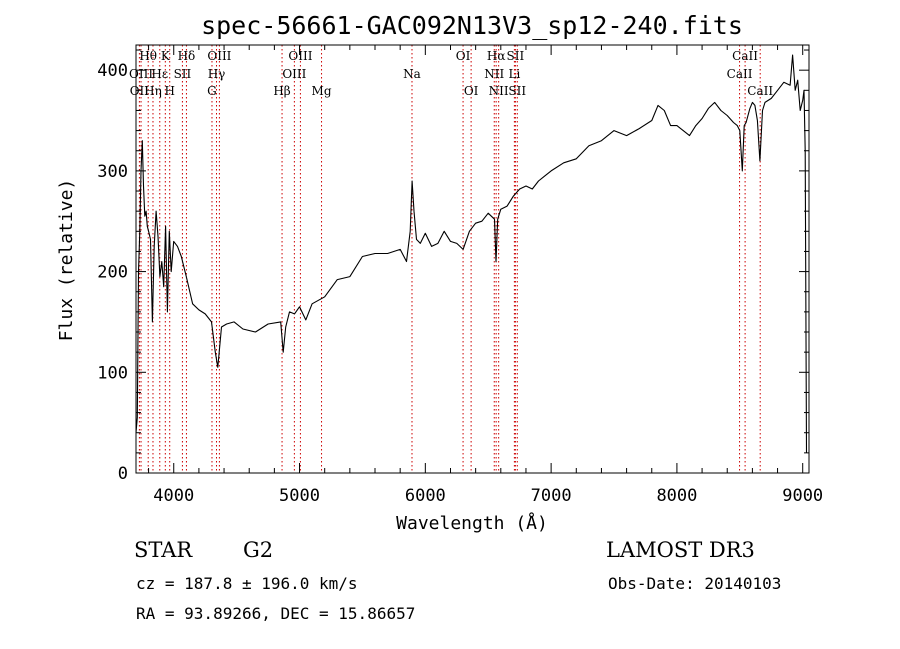 This screenshot has width=900, height=649. Describe the element at coordinates (463, 56) in the screenshot. I see `line-label-17: OI` at that location.